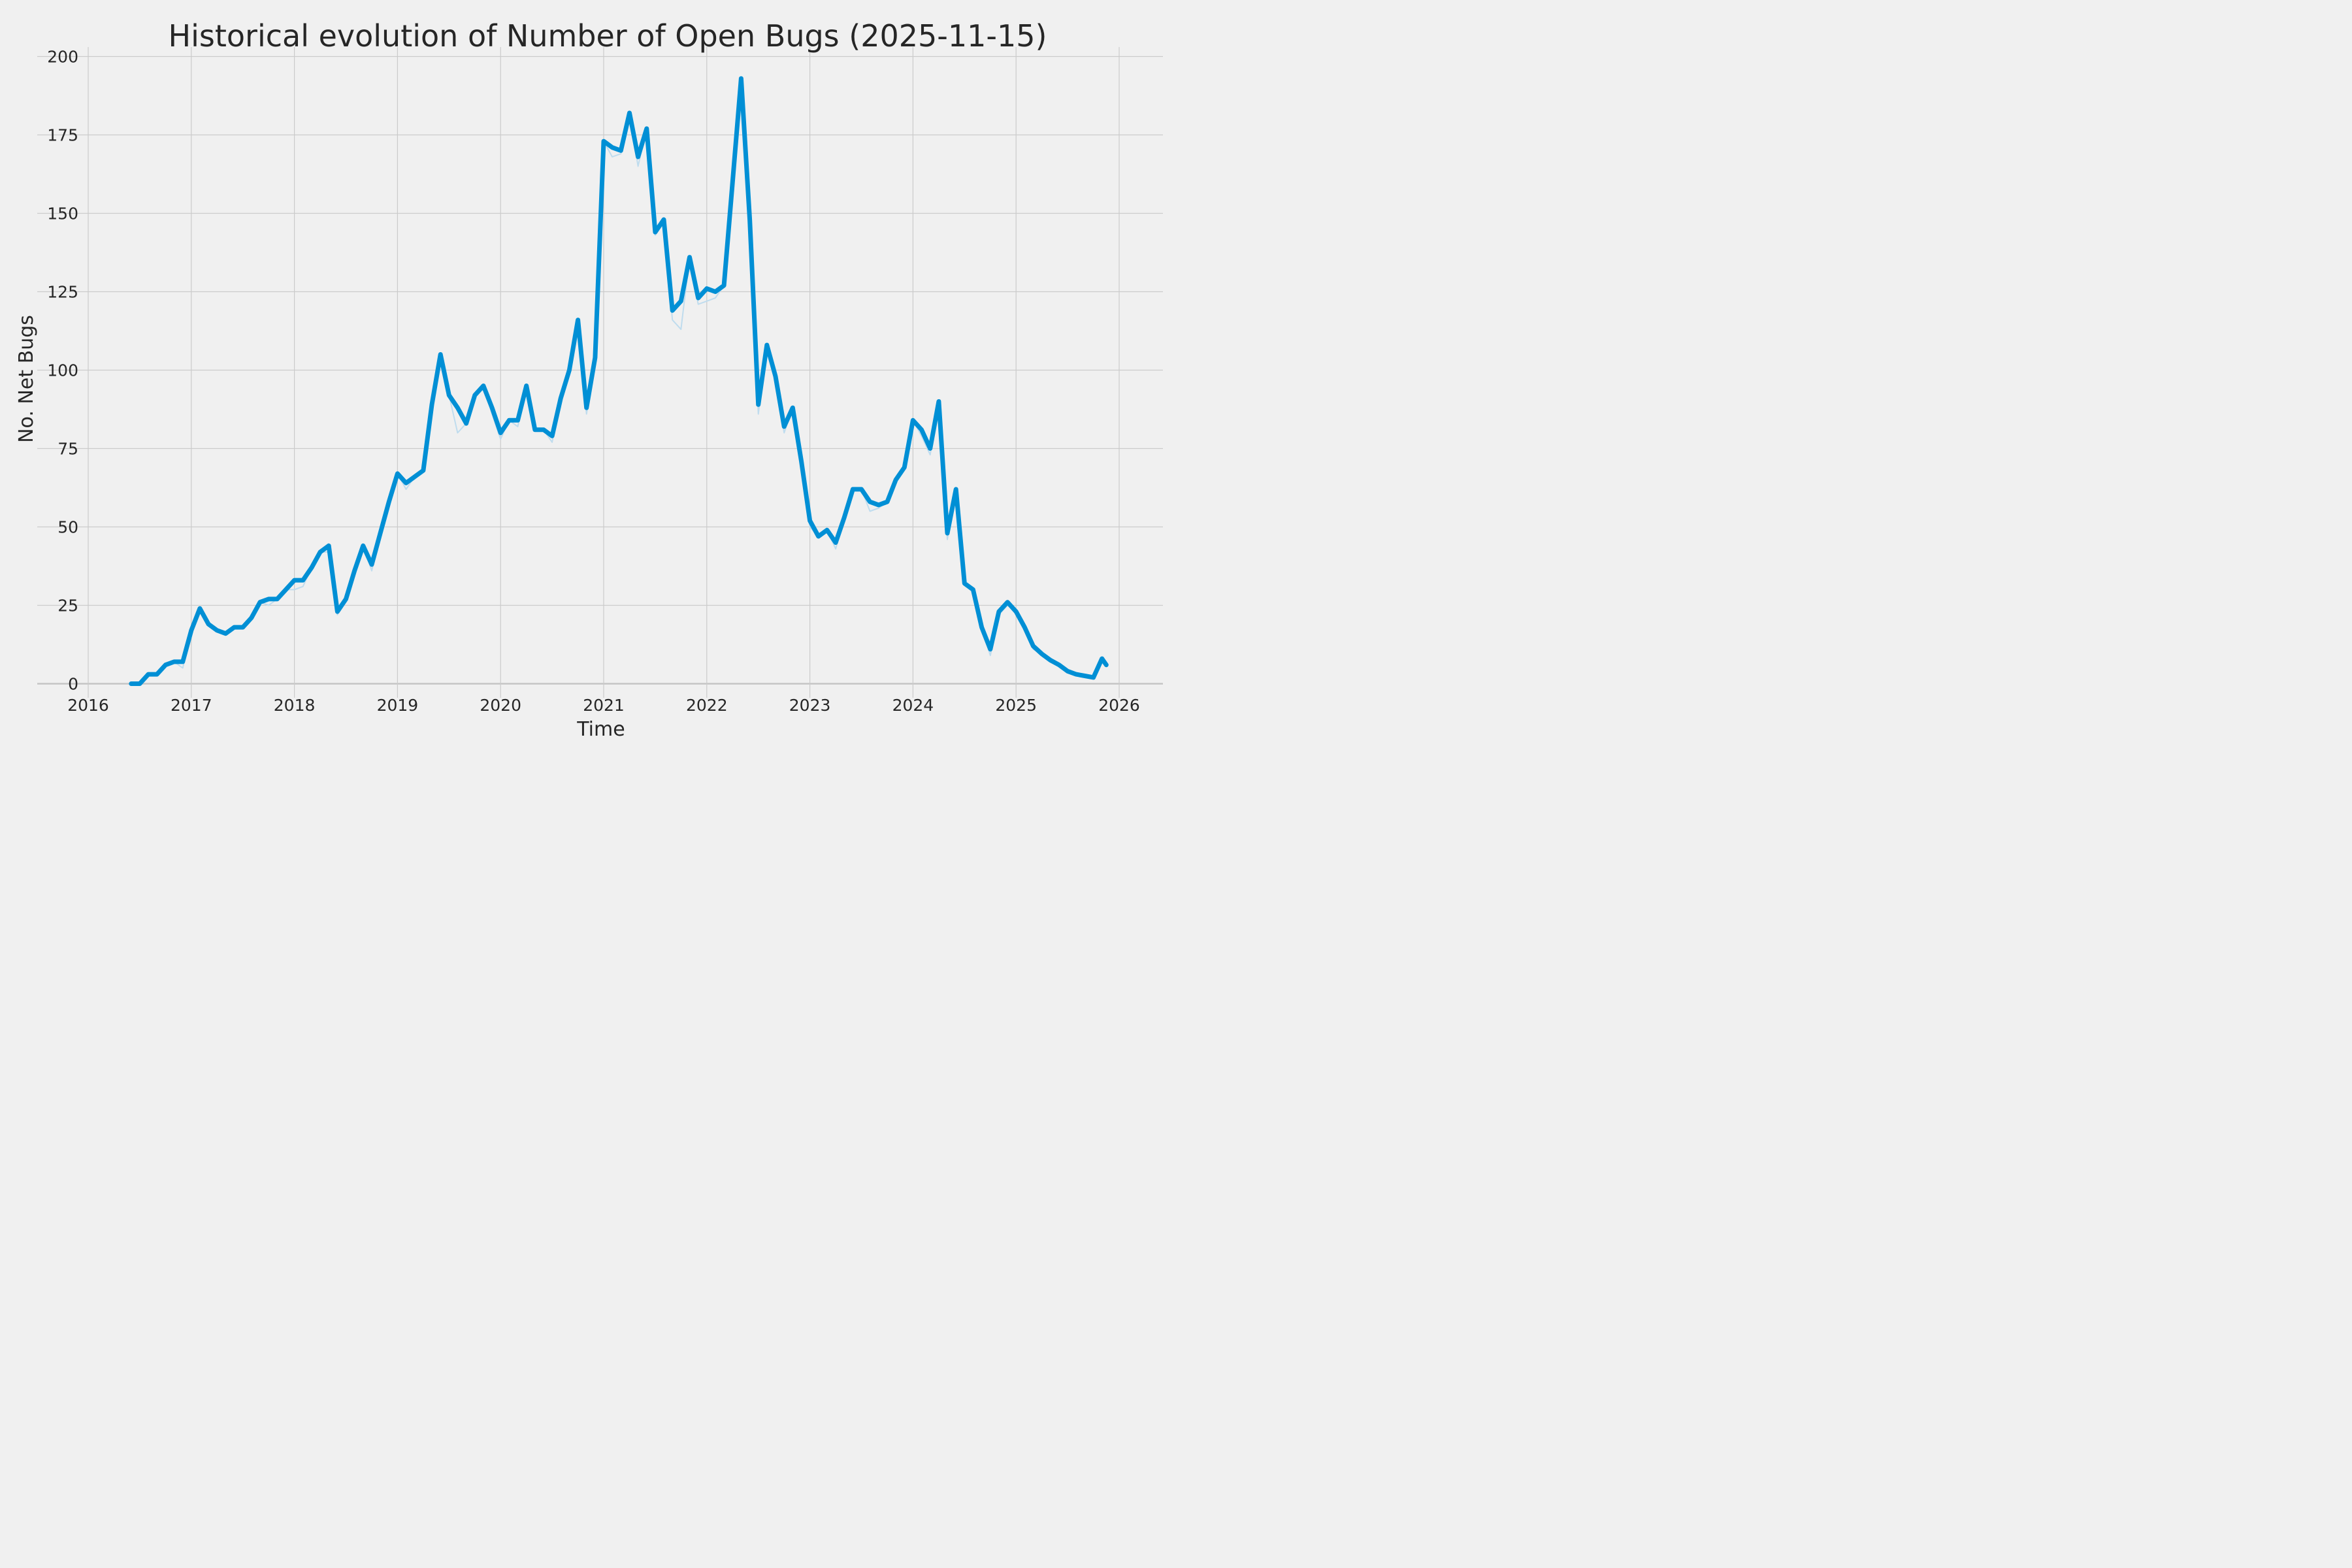 The width and height of the screenshot is (2352, 1568). What do you see at coordinates (67, 527) in the screenshot?
I see `y-tick-label: 50` at bounding box center [67, 527].